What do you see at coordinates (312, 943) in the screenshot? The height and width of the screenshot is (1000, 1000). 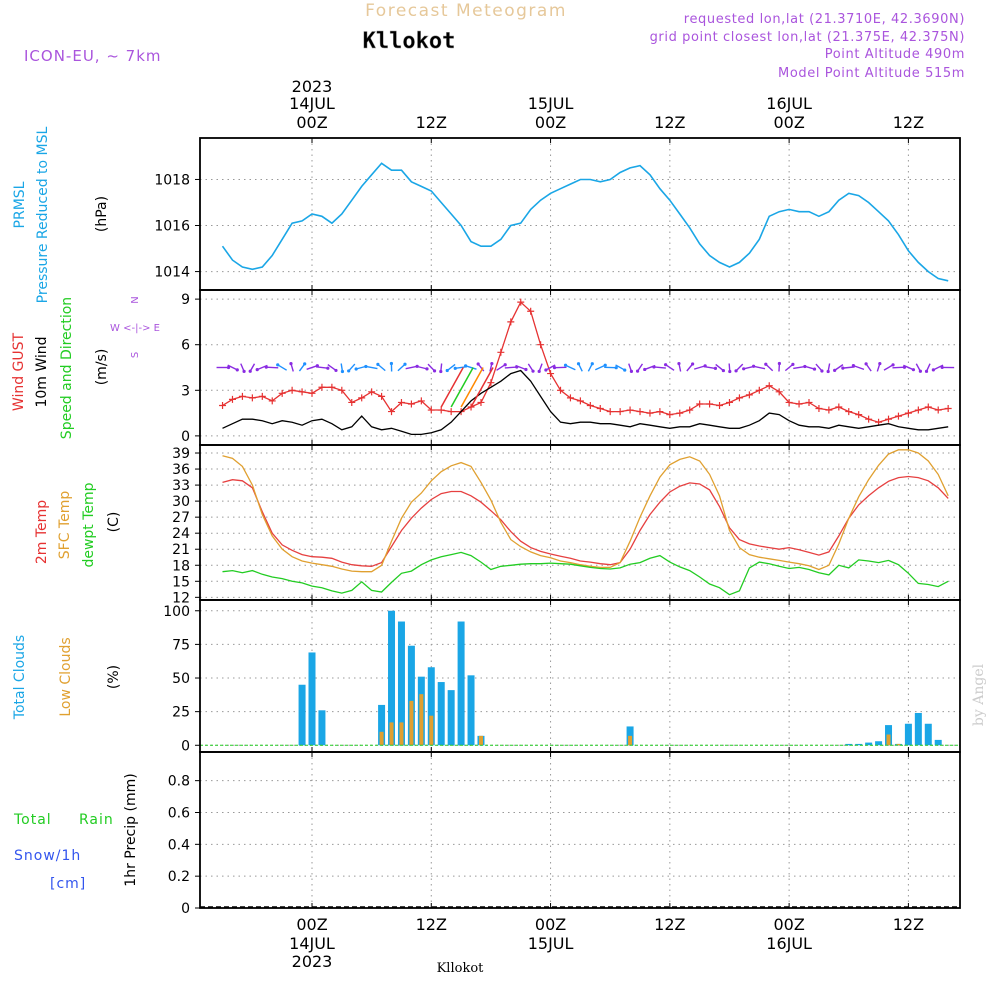 I see `bottom-axis-date: 14JUL` at bounding box center [312, 943].